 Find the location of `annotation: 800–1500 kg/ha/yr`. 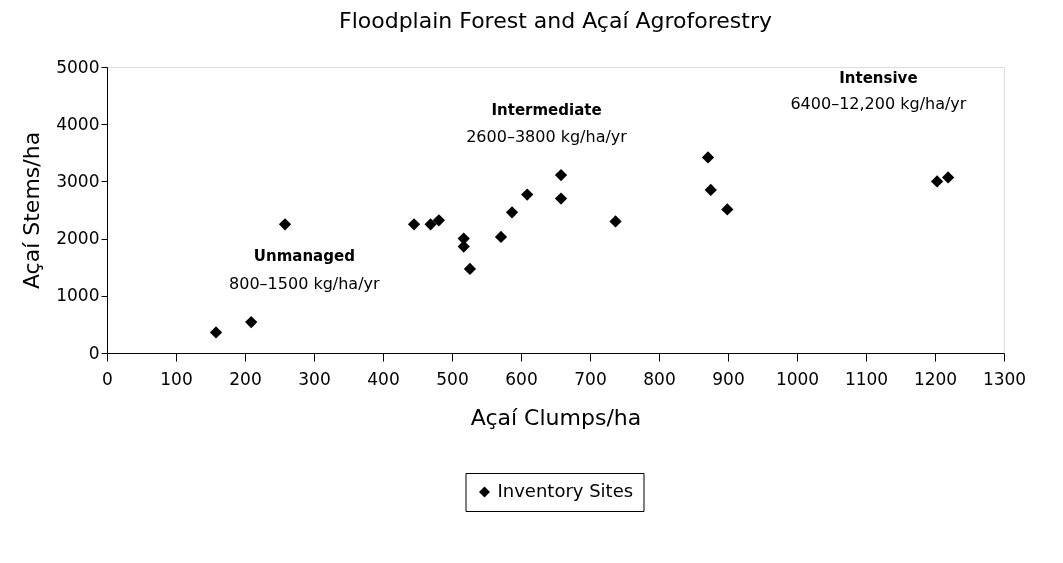

annotation: 800–1500 kg/ha/yr is located at coordinates (305, 284).